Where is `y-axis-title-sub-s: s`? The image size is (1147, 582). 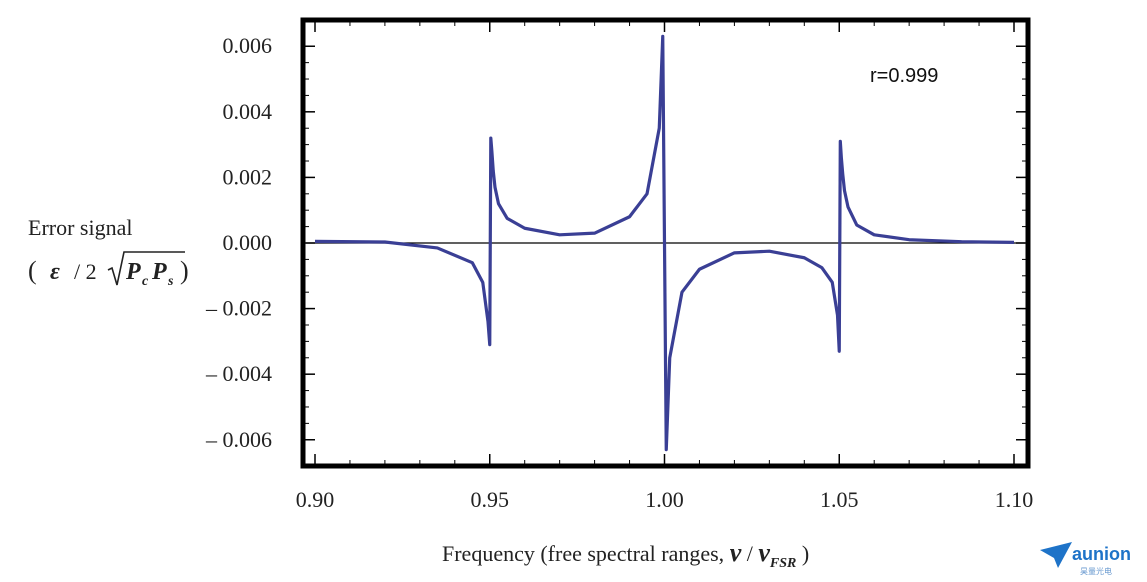
y-axis-title-sub-s: s is located at coordinates (170, 281).